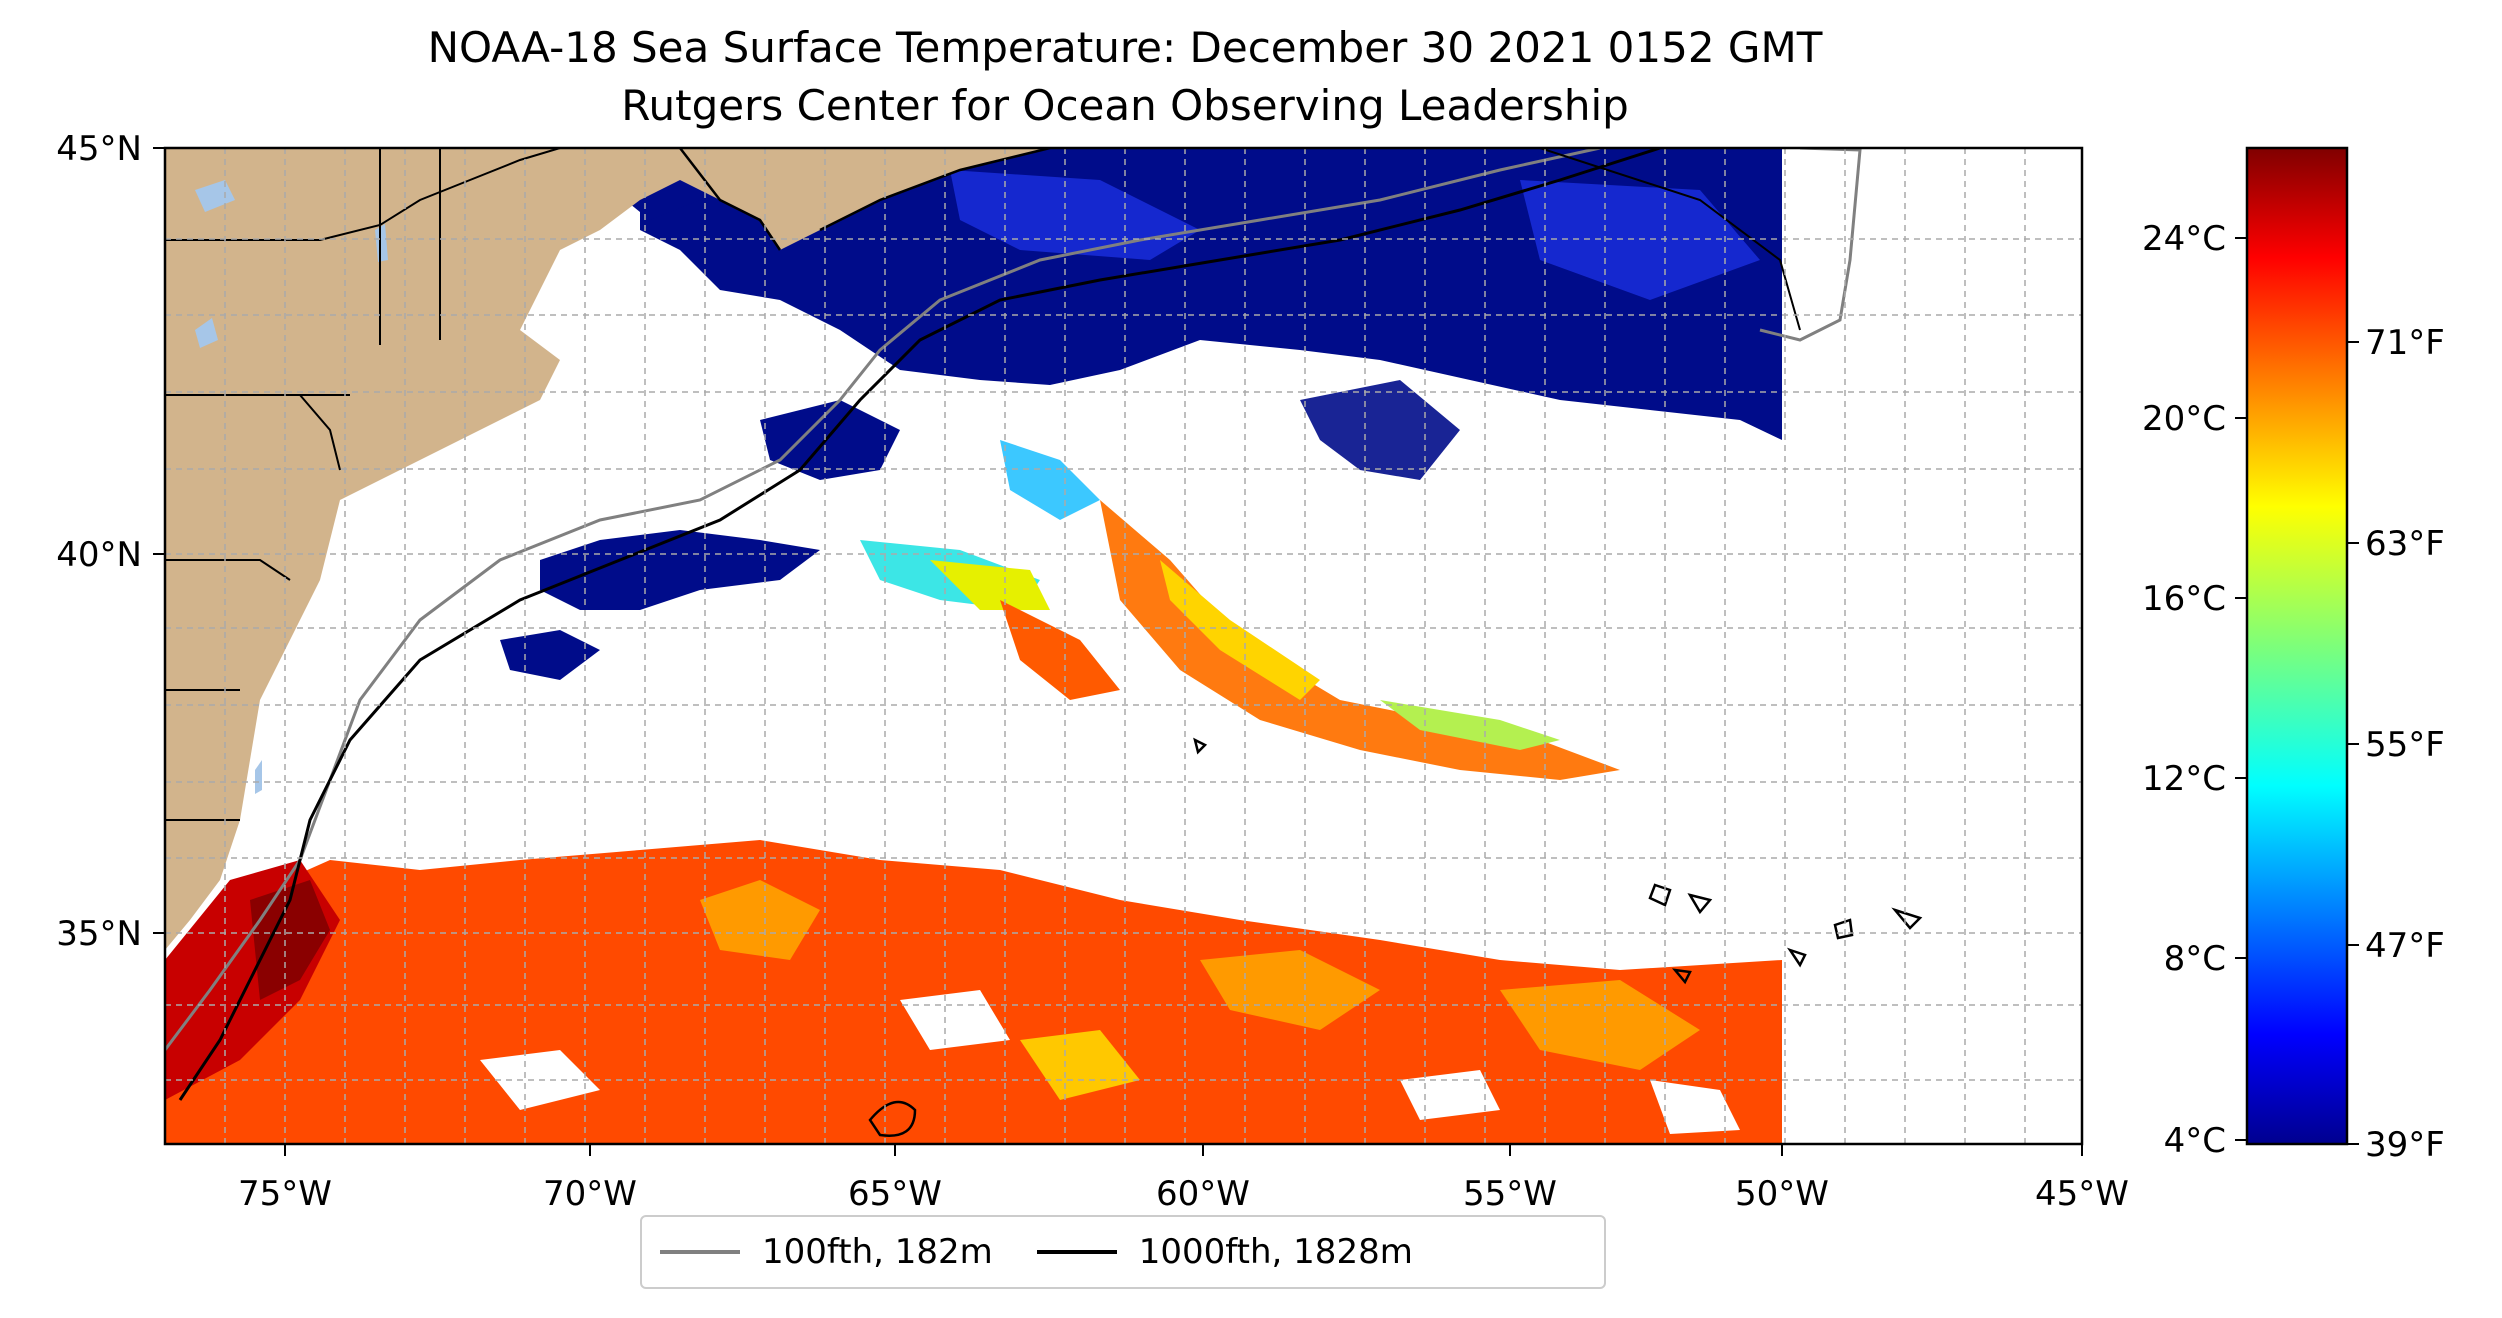 This screenshot has height=1318, width=2502. I want to click on colorbar-celsius-label: 24°C, so click(2184, 239).